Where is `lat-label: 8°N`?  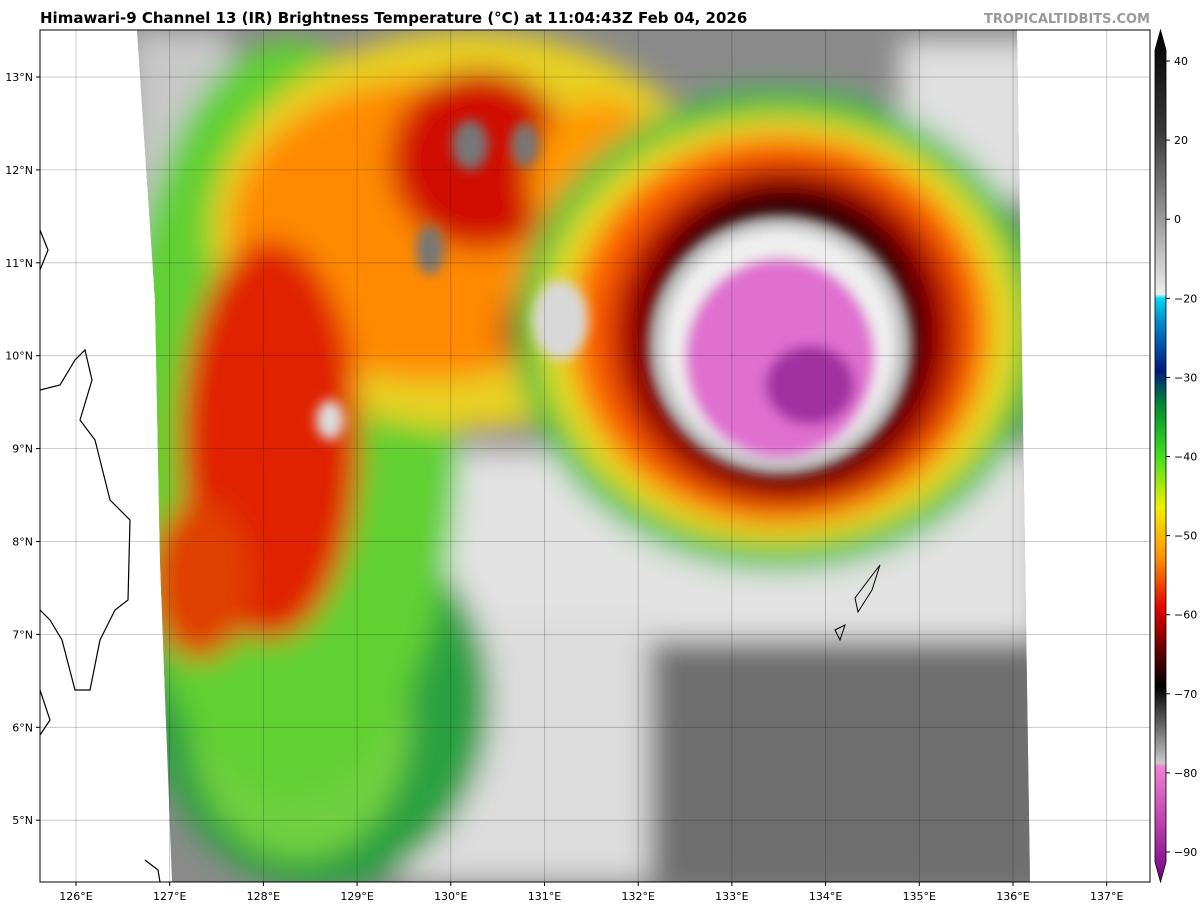 lat-label: 8°N is located at coordinates (22, 542).